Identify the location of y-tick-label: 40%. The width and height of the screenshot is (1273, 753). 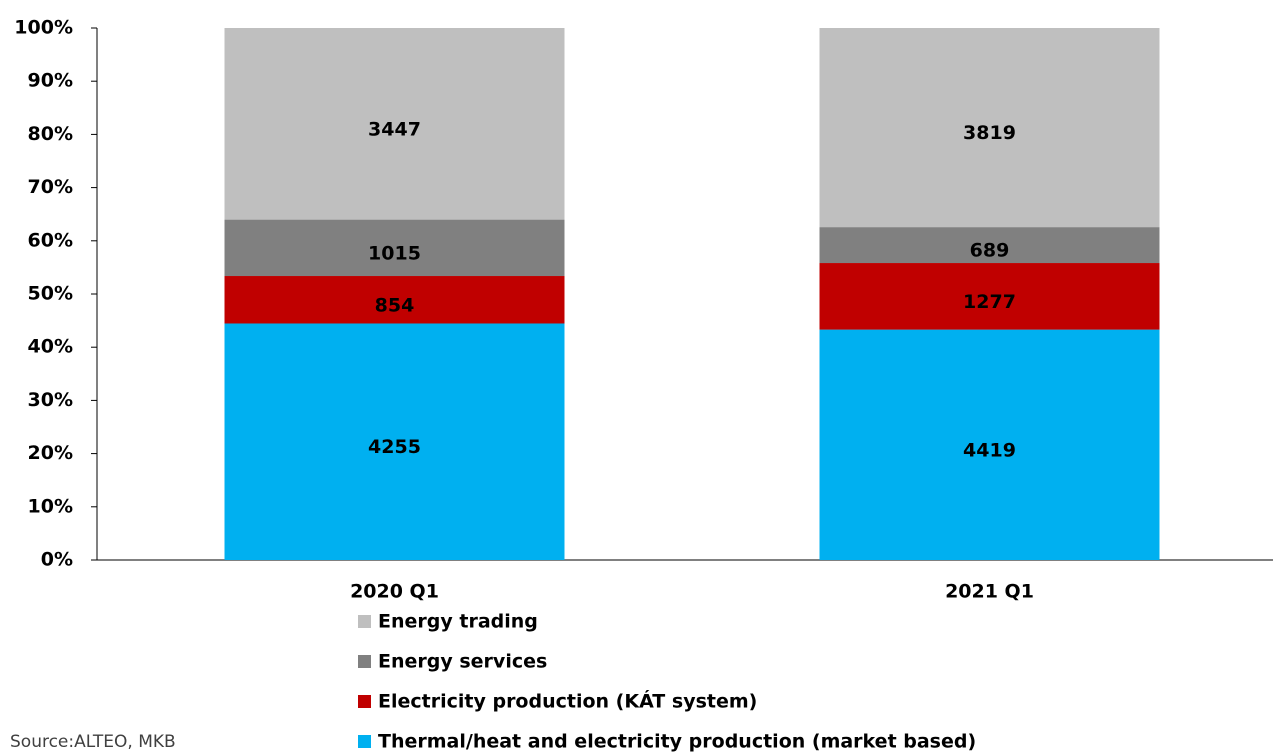
(50, 347).